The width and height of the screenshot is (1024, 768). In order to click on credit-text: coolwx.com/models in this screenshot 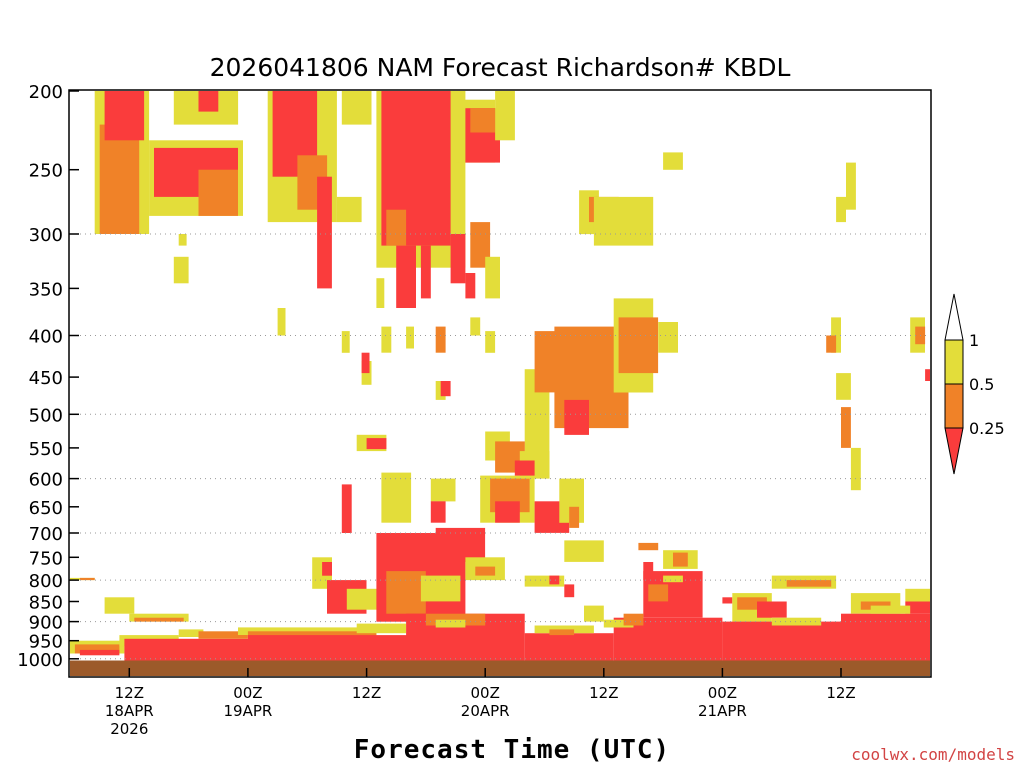, I will do `click(933, 754)`.